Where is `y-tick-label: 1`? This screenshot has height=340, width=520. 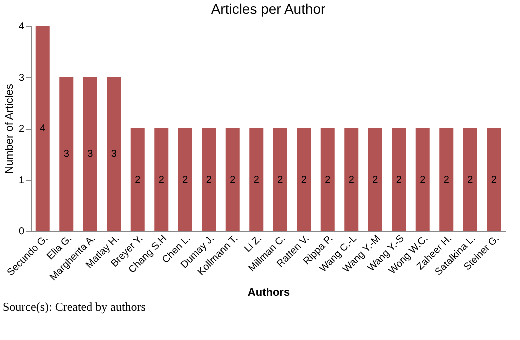
y-tick-label: 1 is located at coordinates (21, 180).